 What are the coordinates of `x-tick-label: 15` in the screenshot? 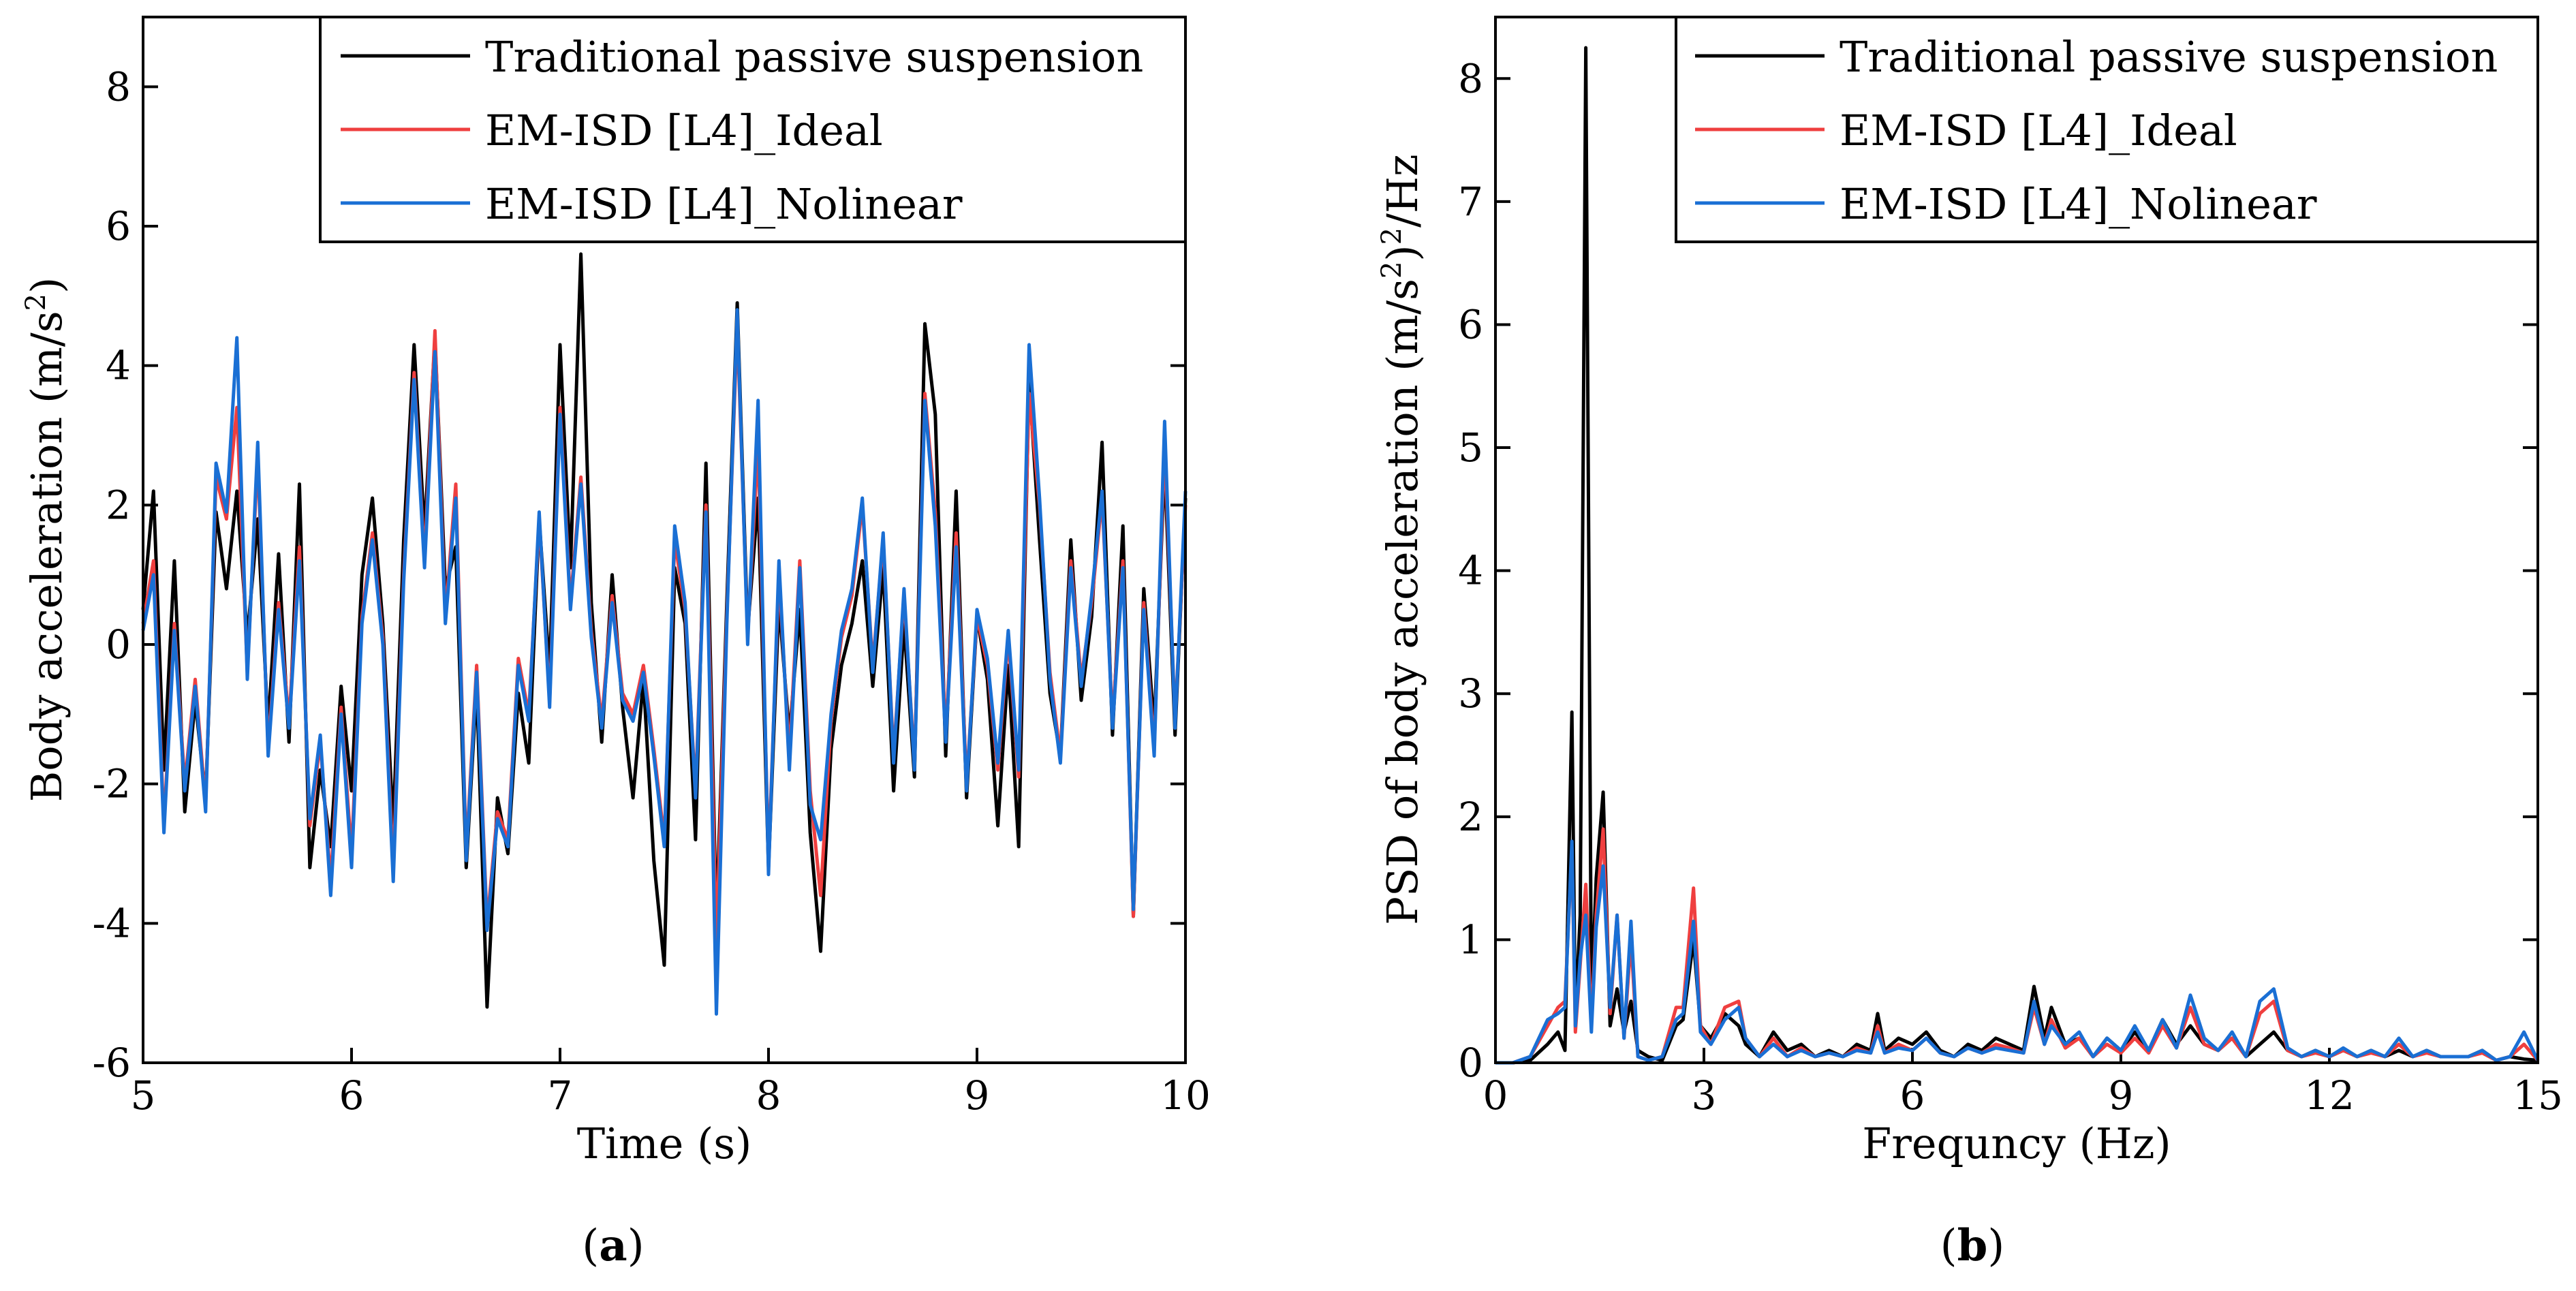 It's located at (2538, 1095).